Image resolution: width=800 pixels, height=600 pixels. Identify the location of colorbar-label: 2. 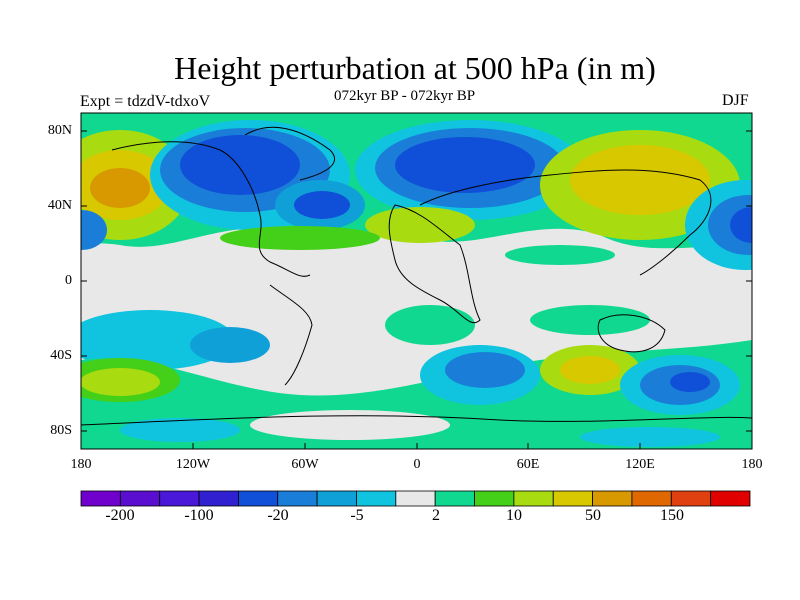
(436, 515).